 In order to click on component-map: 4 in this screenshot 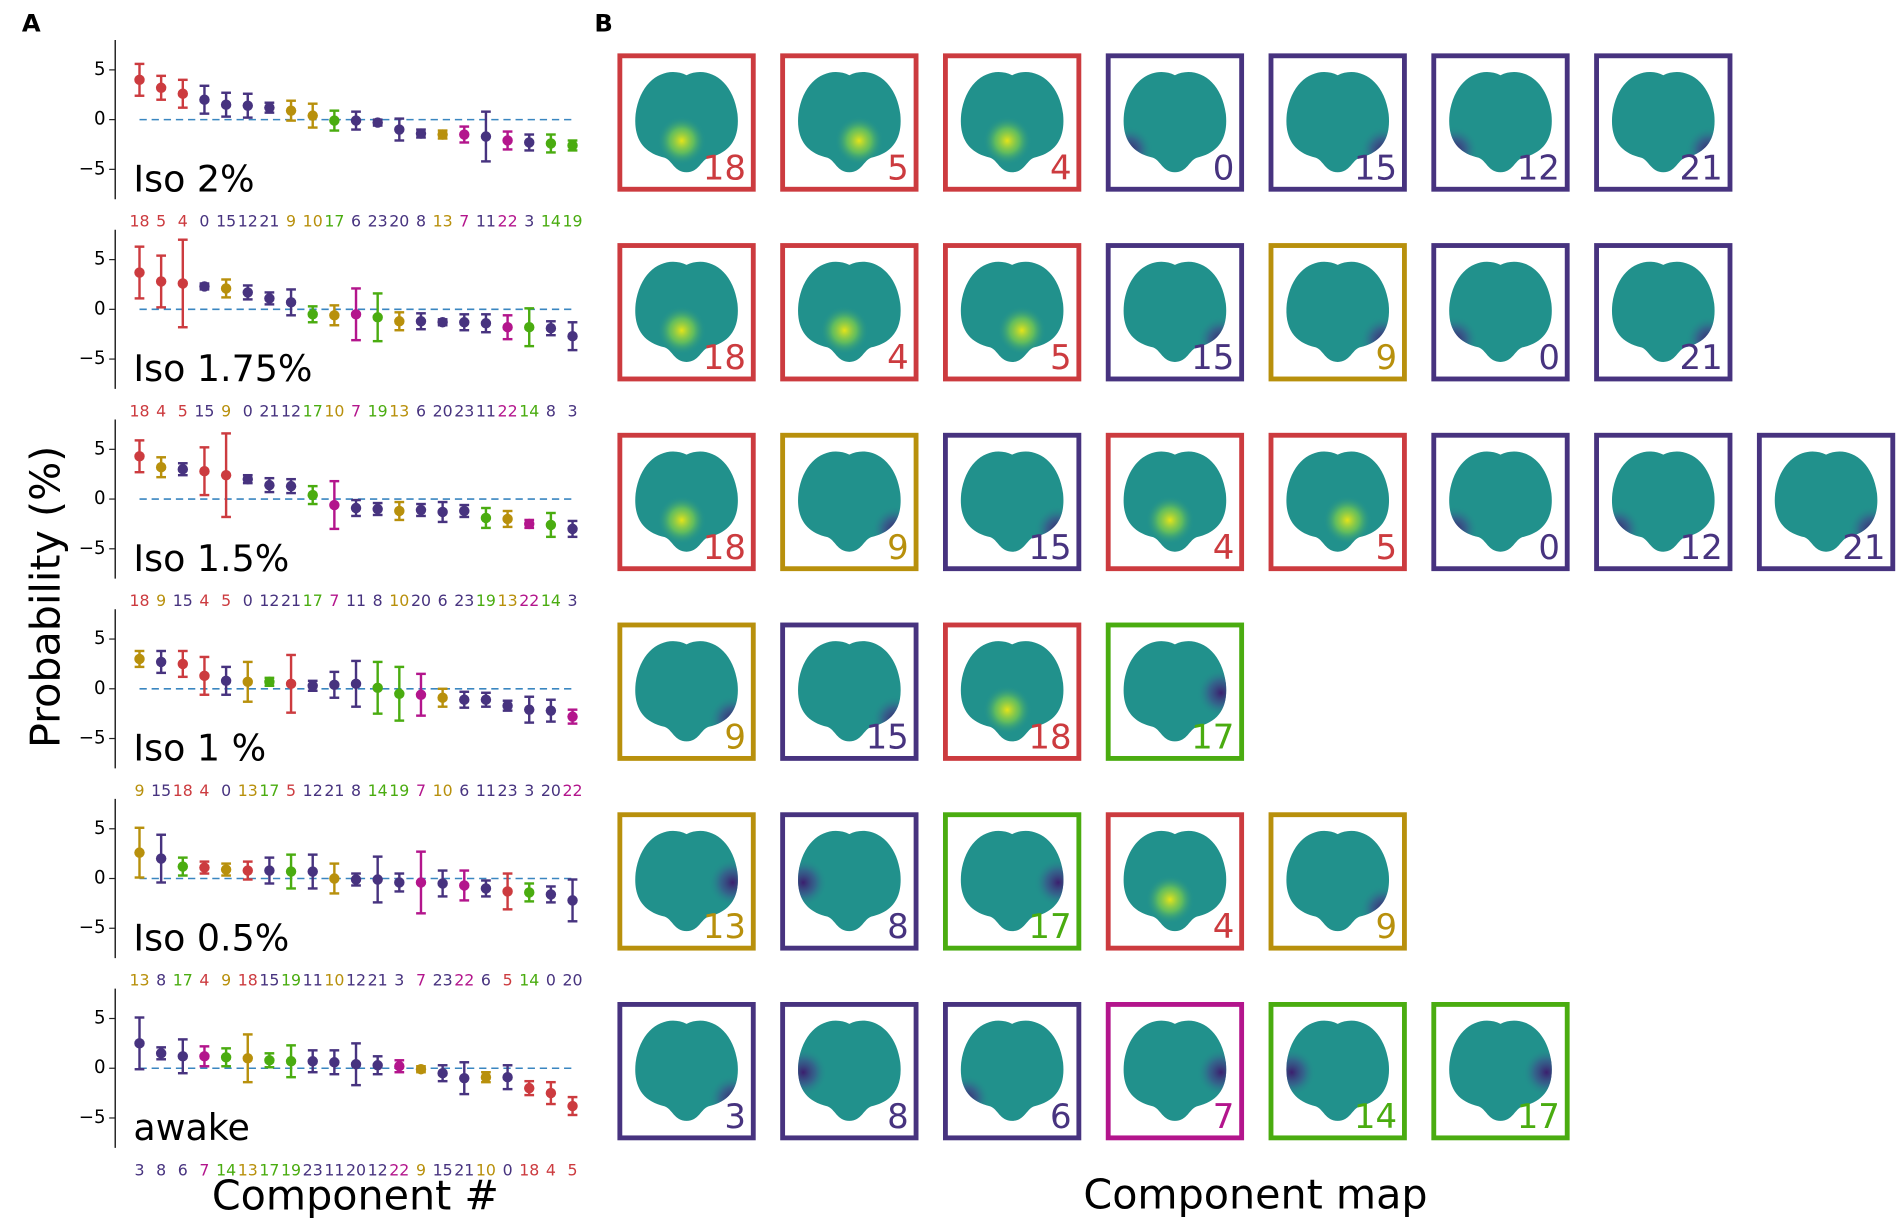, I will do `click(1012, 122)`.